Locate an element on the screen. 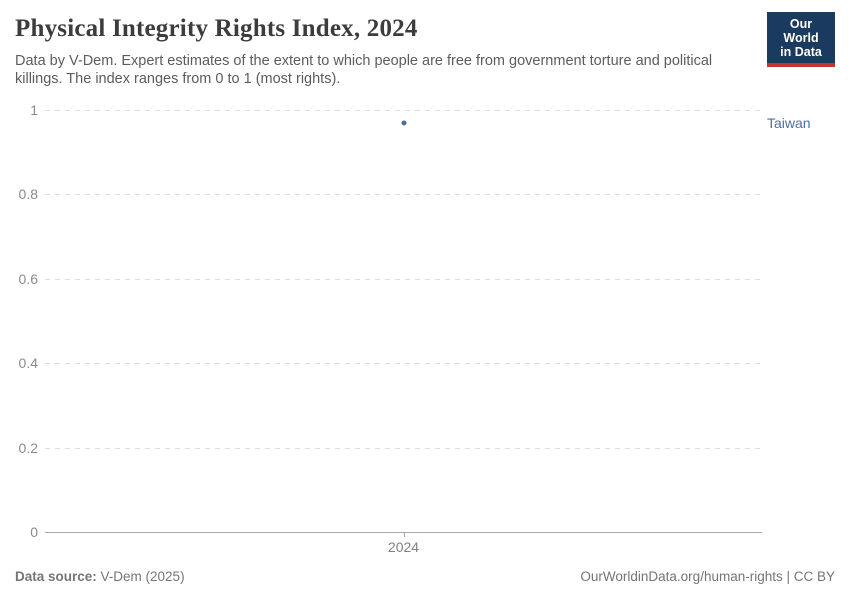  footer-link: OurWorldinData.org/human-rights | CC BY is located at coordinates (707, 576).